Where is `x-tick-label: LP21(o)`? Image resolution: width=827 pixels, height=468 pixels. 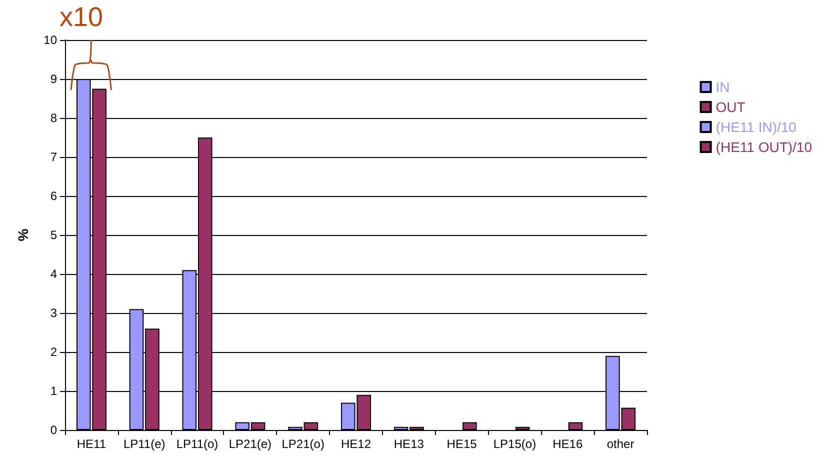
x-tick-label: LP21(o) is located at coordinates (303, 444).